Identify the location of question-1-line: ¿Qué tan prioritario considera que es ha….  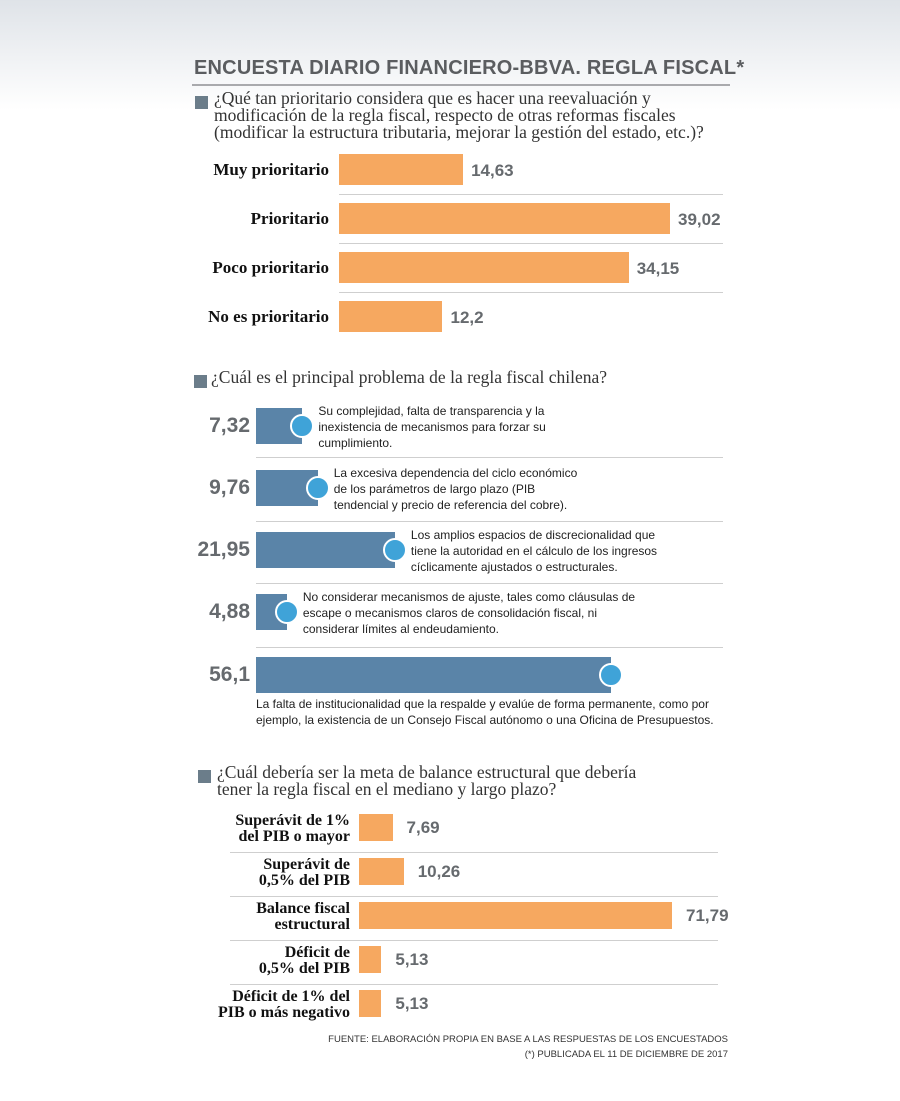
(432, 98).